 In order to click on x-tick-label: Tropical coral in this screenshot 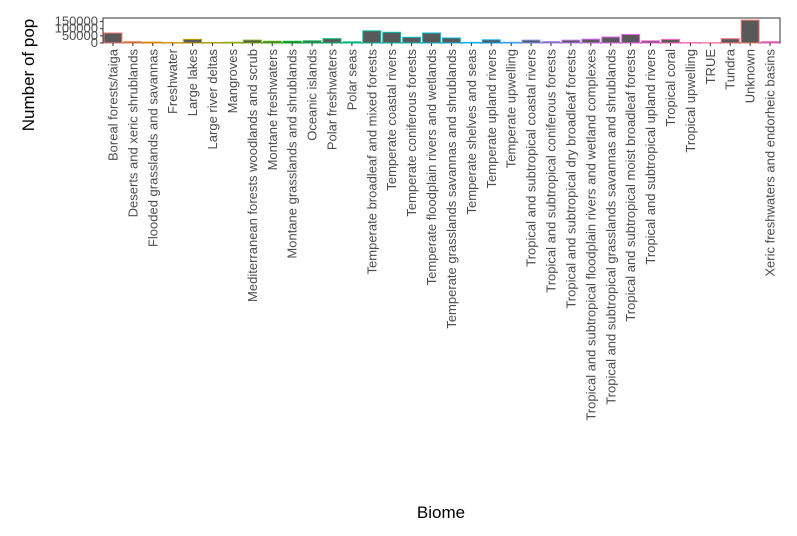, I will do `click(670, 88)`.